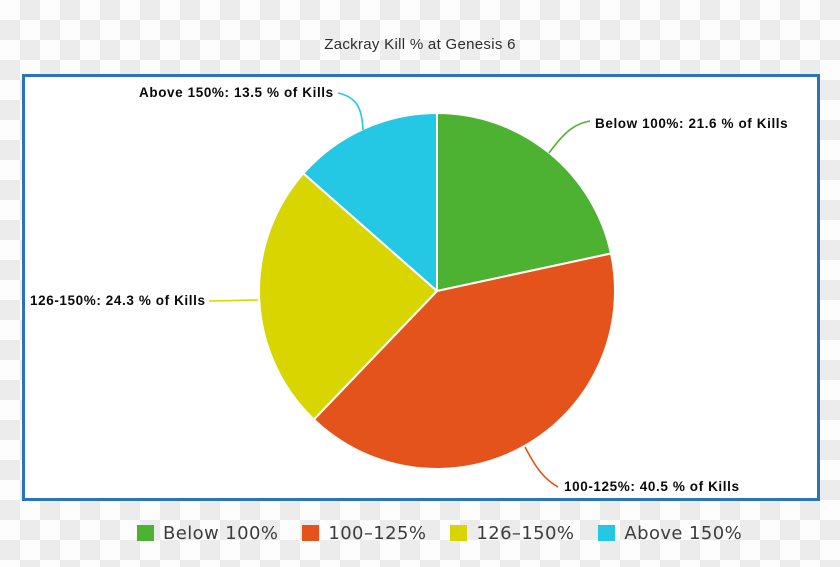  I want to click on pie-slice-126-150-, so click(348, 296).